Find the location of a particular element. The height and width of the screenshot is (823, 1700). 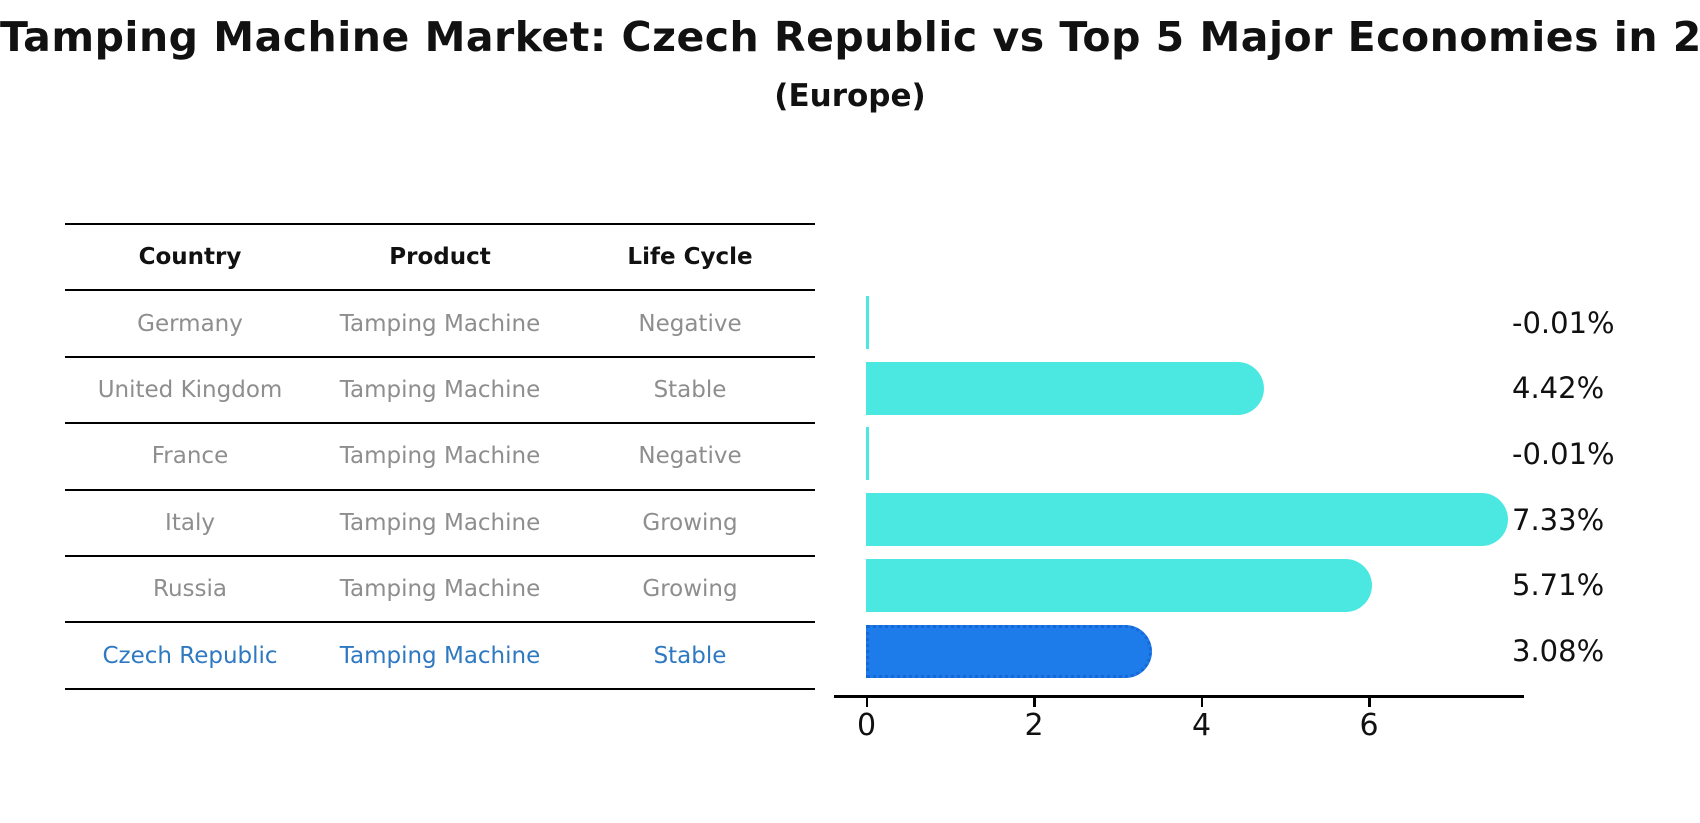

table-row: Italy Tamping Machine Growing is located at coordinates (440, 524).